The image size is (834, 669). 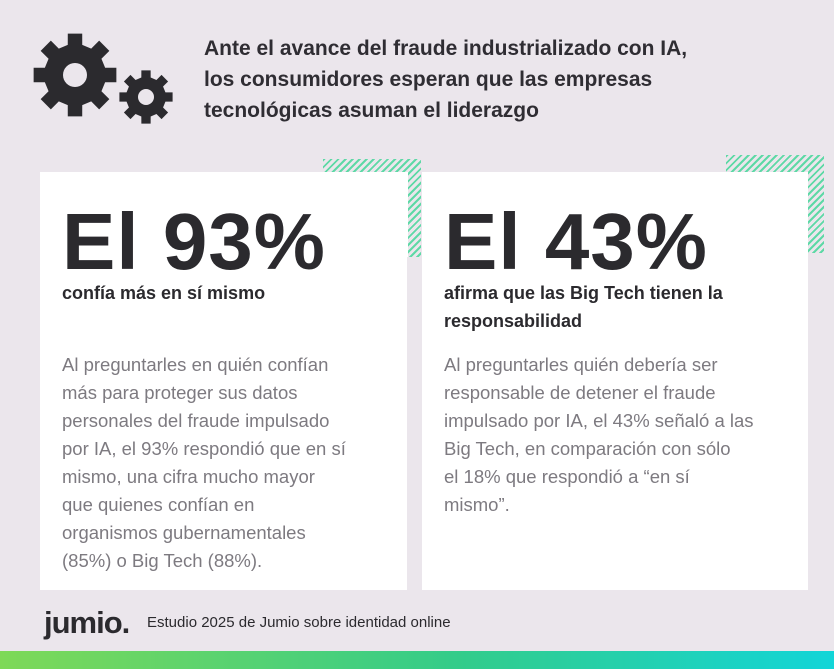 I want to click on description-line: impulsado por IA, el 43% señaló a las, so click(x=599, y=420).